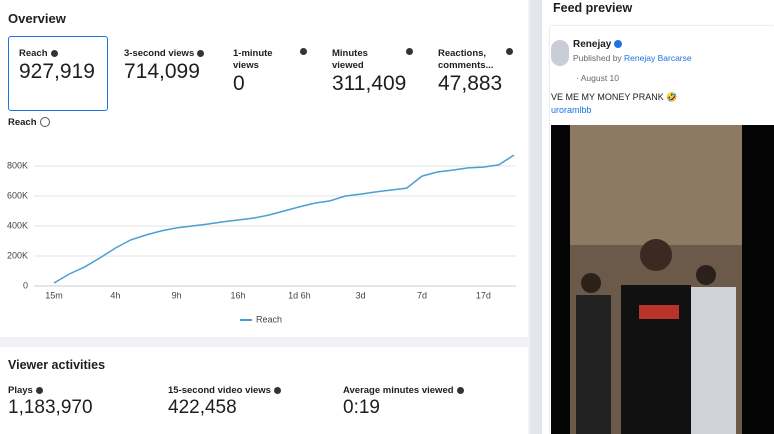 This screenshot has height=434, width=774. I want to click on y-tick-label: 200K, so click(17, 255).